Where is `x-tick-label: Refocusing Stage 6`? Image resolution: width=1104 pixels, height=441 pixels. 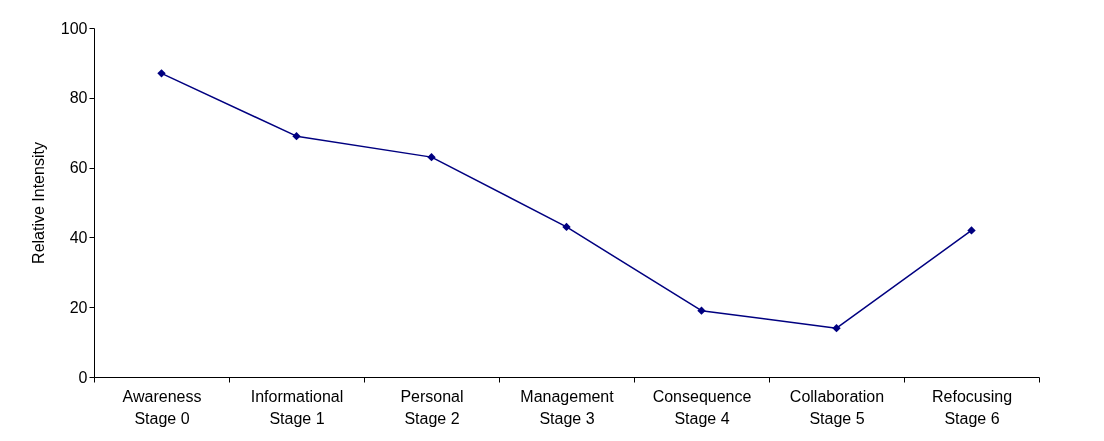 x-tick-label: Refocusing Stage 6 is located at coordinates (972, 407).